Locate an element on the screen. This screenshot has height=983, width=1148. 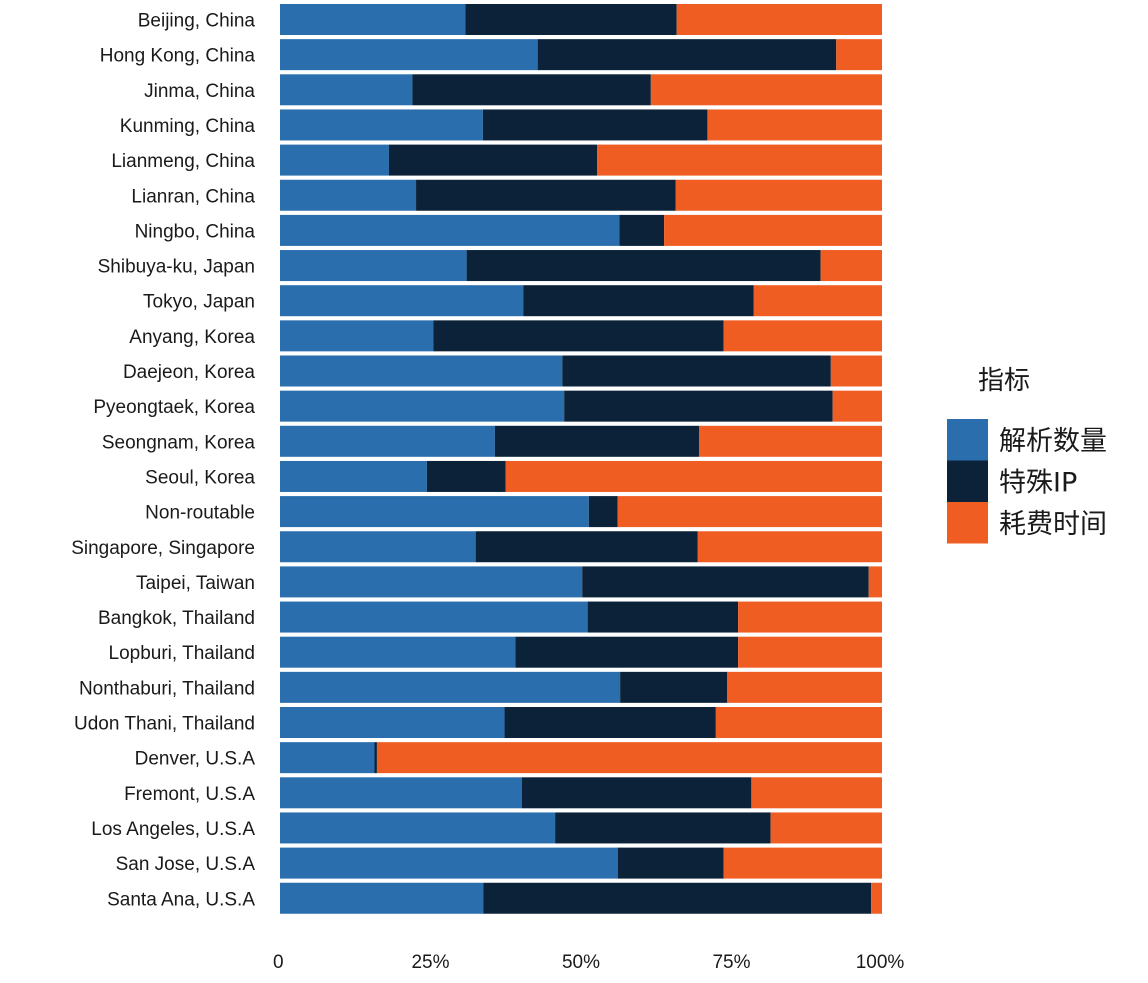
y-tick-label: Shibuya-ku, Japan is located at coordinates (176, 267).